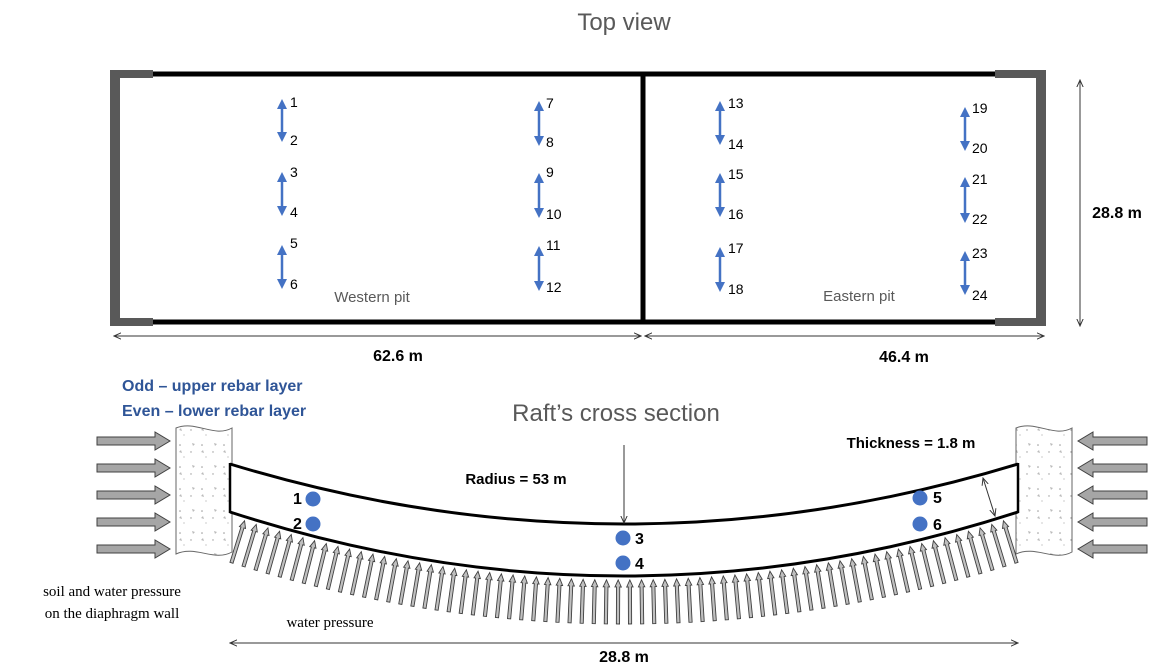 The width and height of the screenshot is (1157, 668). Describe the element at coordinates (624, 22) in the screenshot. I see `top-view-title: Top view` at that location.